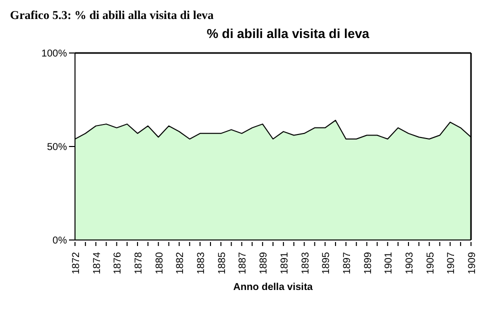 The width and height of the screenshot is (495, 314). I want to click on x-tick-label: 1895, so click(326, 263).